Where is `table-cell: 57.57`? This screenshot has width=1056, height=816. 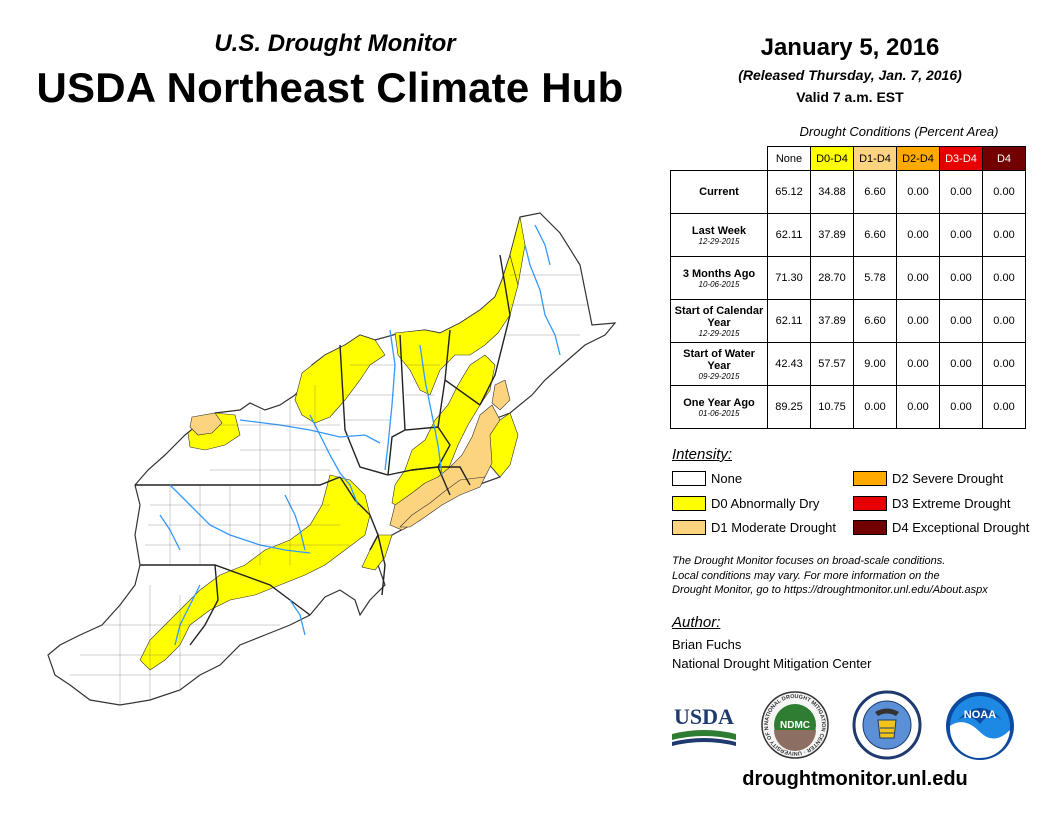
table-cell: 57.57 is located at coordinates (832, 364).